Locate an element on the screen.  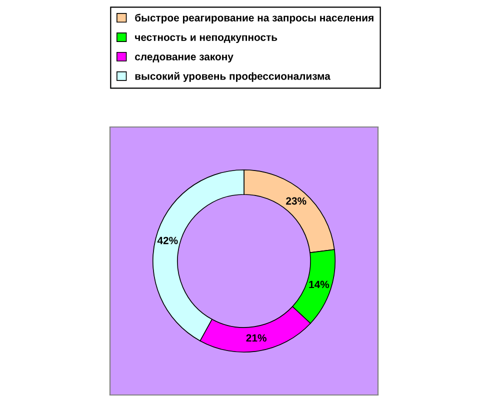
data-label: 42% is located at coordinates (167, 240).